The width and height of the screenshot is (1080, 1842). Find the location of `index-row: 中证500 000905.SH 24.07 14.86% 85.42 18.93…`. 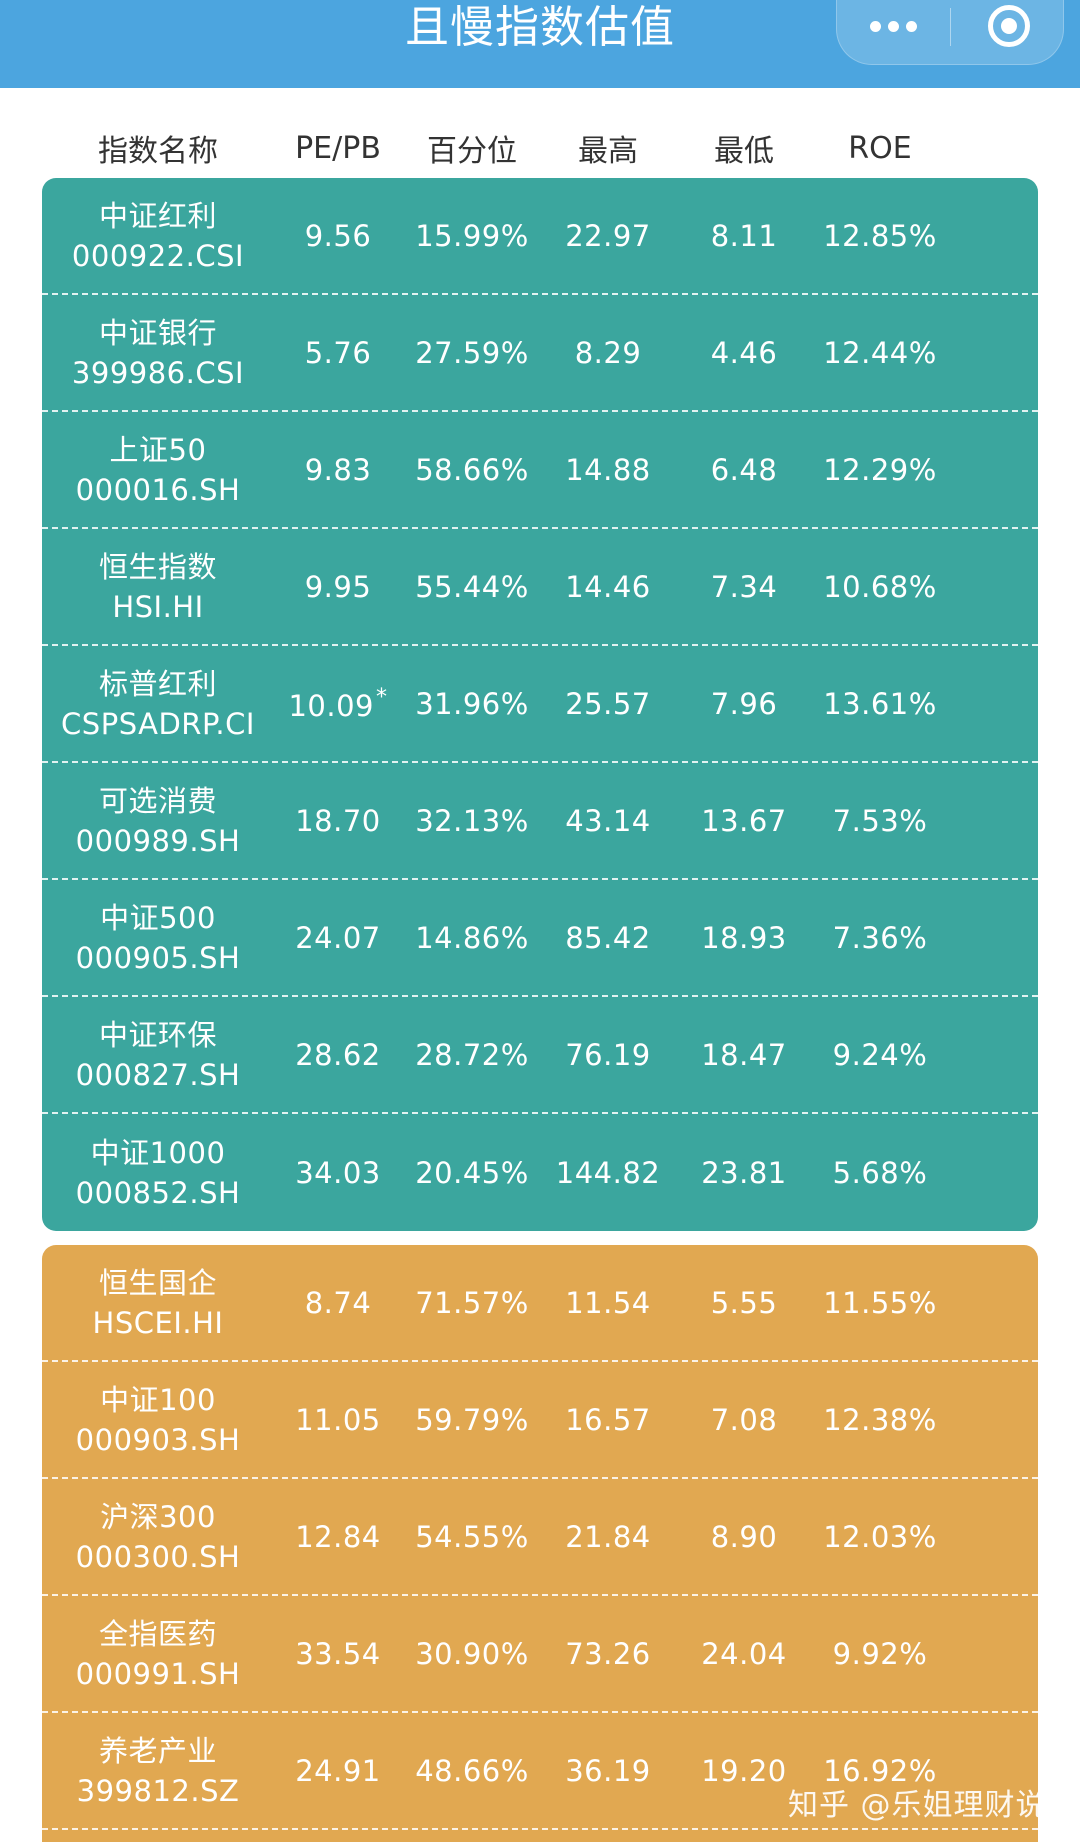

index-row: 中证500 000905.SH 24.07 14.86% 85.42 18.93… is located at coordinates (540, 938).